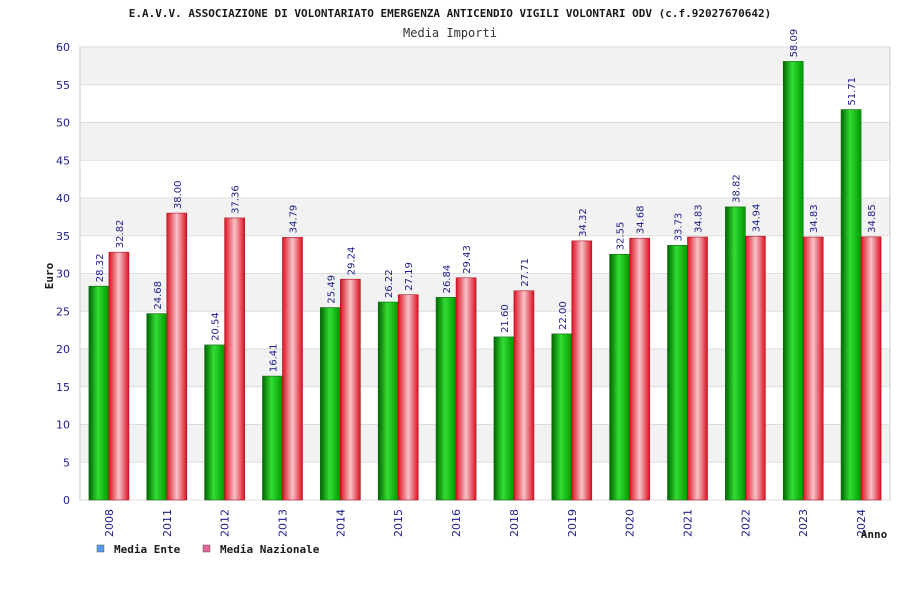 The image size is (900, 600). I want to click on chart-subtitle: Media Importi, so click(450, 33).